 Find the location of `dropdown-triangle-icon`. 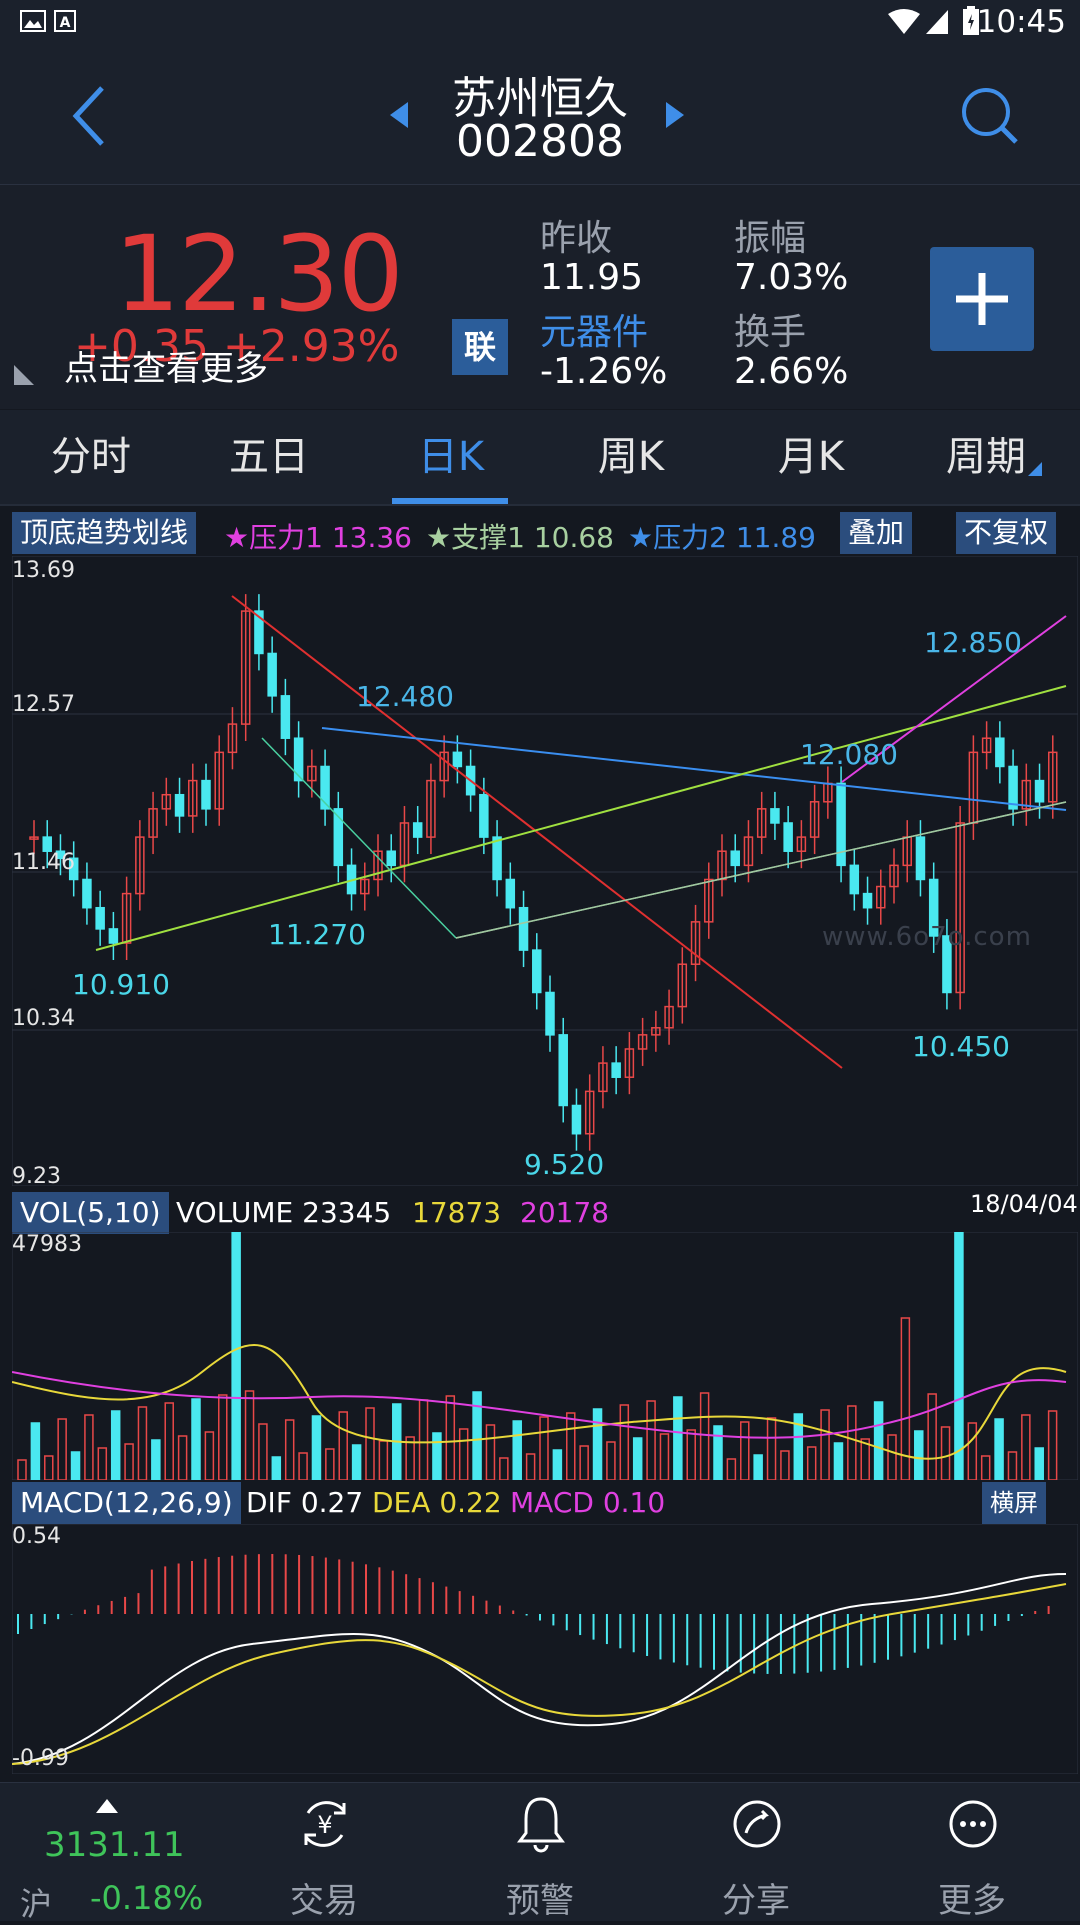

dropdown-triangle-icon is located at coordinates (1035, 469).